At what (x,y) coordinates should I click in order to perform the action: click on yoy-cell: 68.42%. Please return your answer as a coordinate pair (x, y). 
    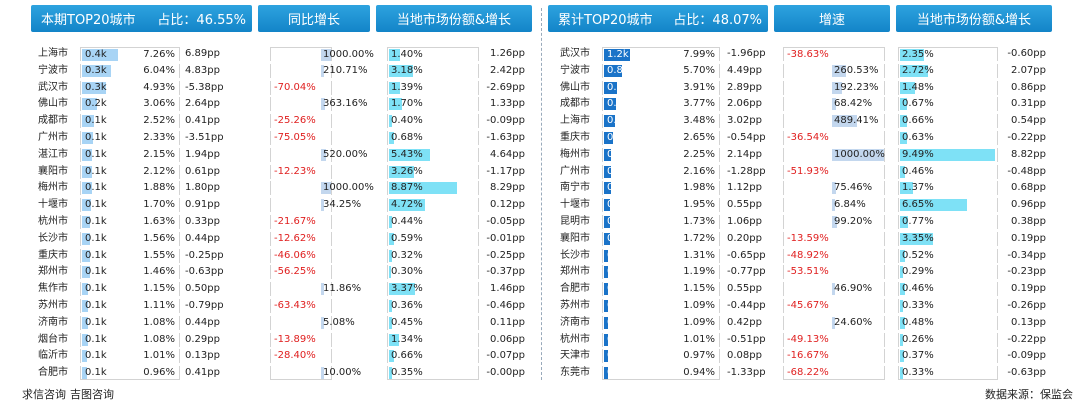
    Looking at the image, I should click on (834, 104).